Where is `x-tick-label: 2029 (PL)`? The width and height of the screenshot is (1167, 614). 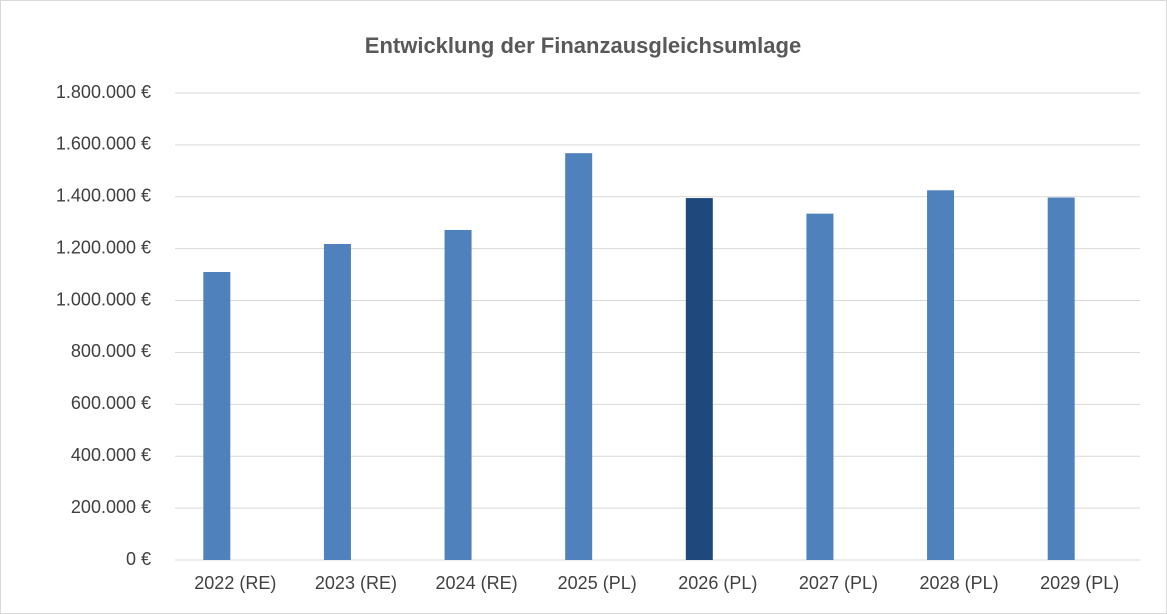 x-tick-label: 2029 (PL) is located at coordinates (1079, 583).